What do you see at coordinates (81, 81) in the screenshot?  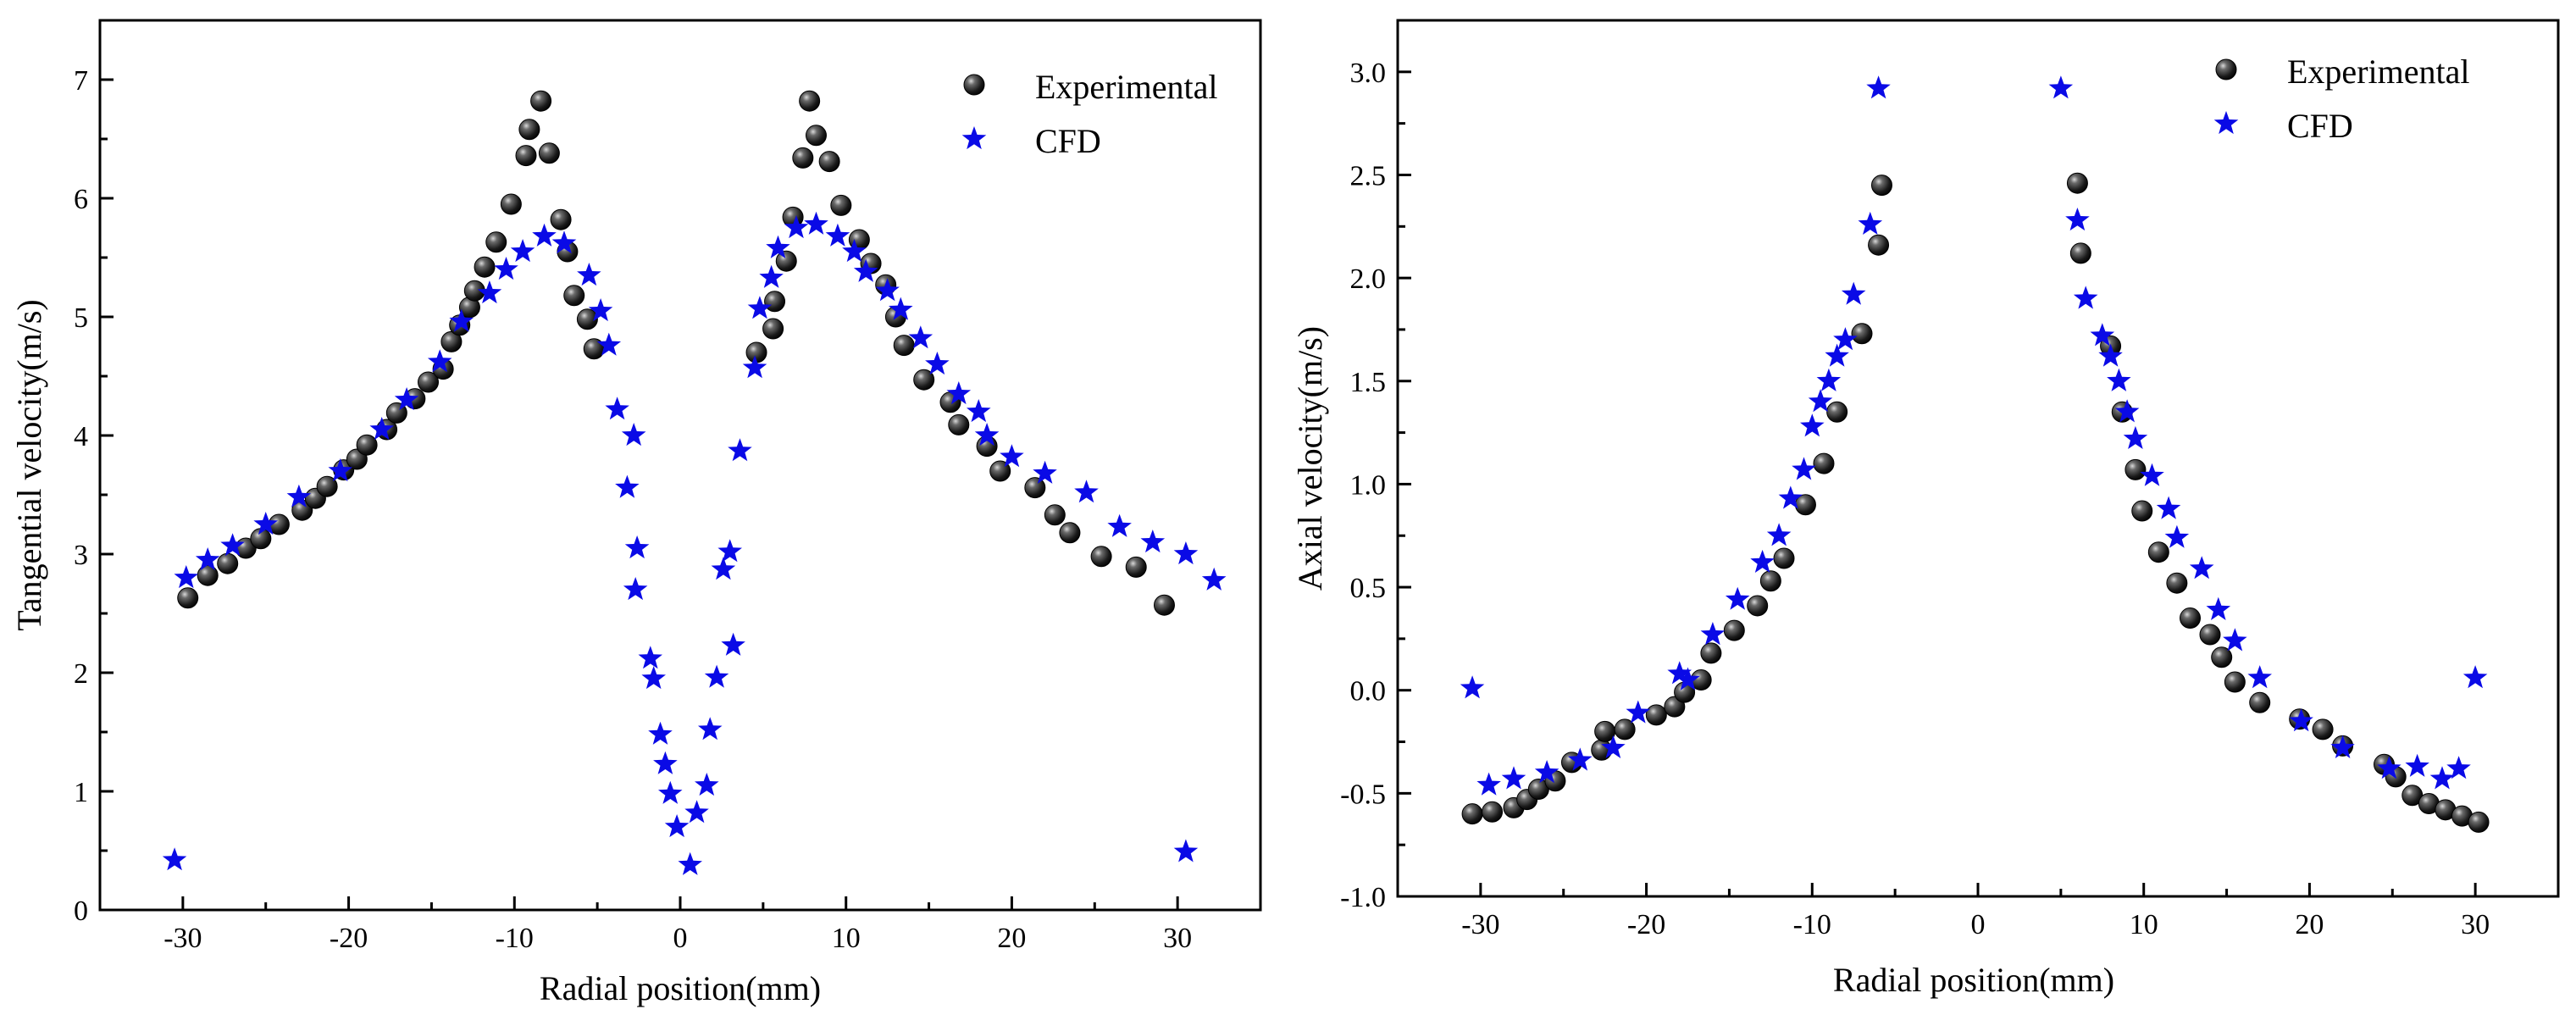 I see `left-y-tick-label: 7` at bounding box center [81, 81].